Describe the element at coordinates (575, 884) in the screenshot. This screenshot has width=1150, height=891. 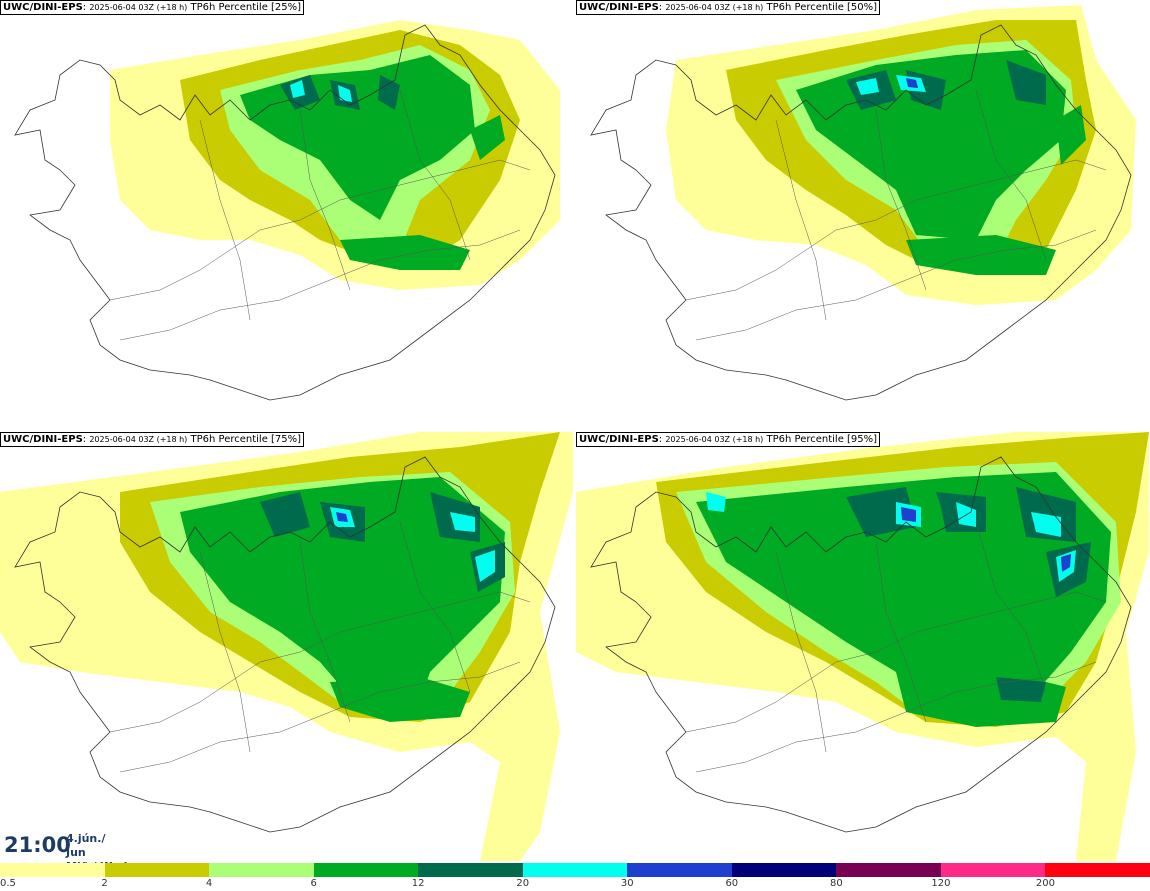
I see `legend-labels: 0.5 2 4 6 12 20 30 60 80 120 200` at that location.